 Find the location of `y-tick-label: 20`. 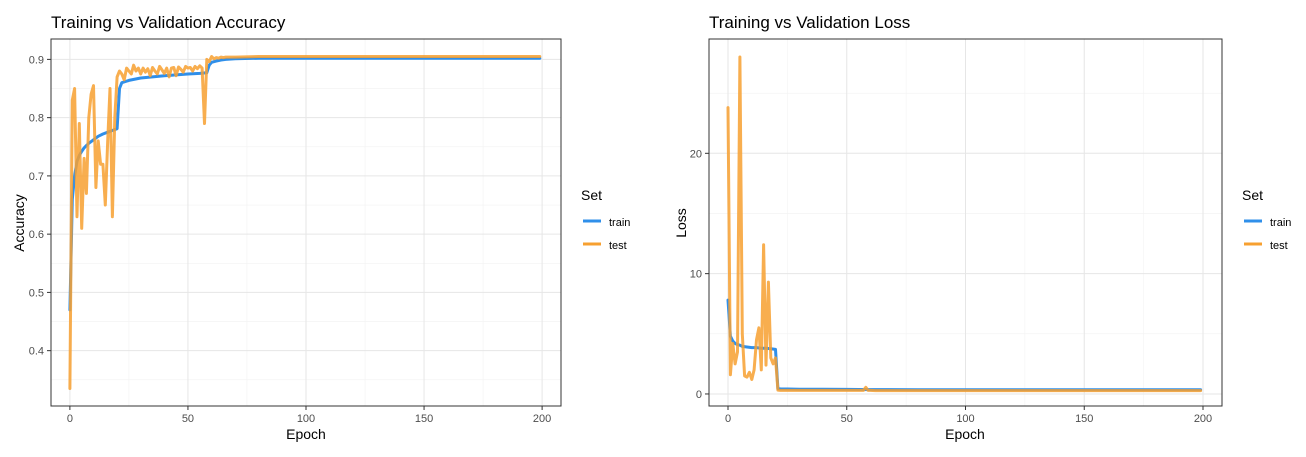

y-tick-label: 20 is located at coordinates (696, 154).